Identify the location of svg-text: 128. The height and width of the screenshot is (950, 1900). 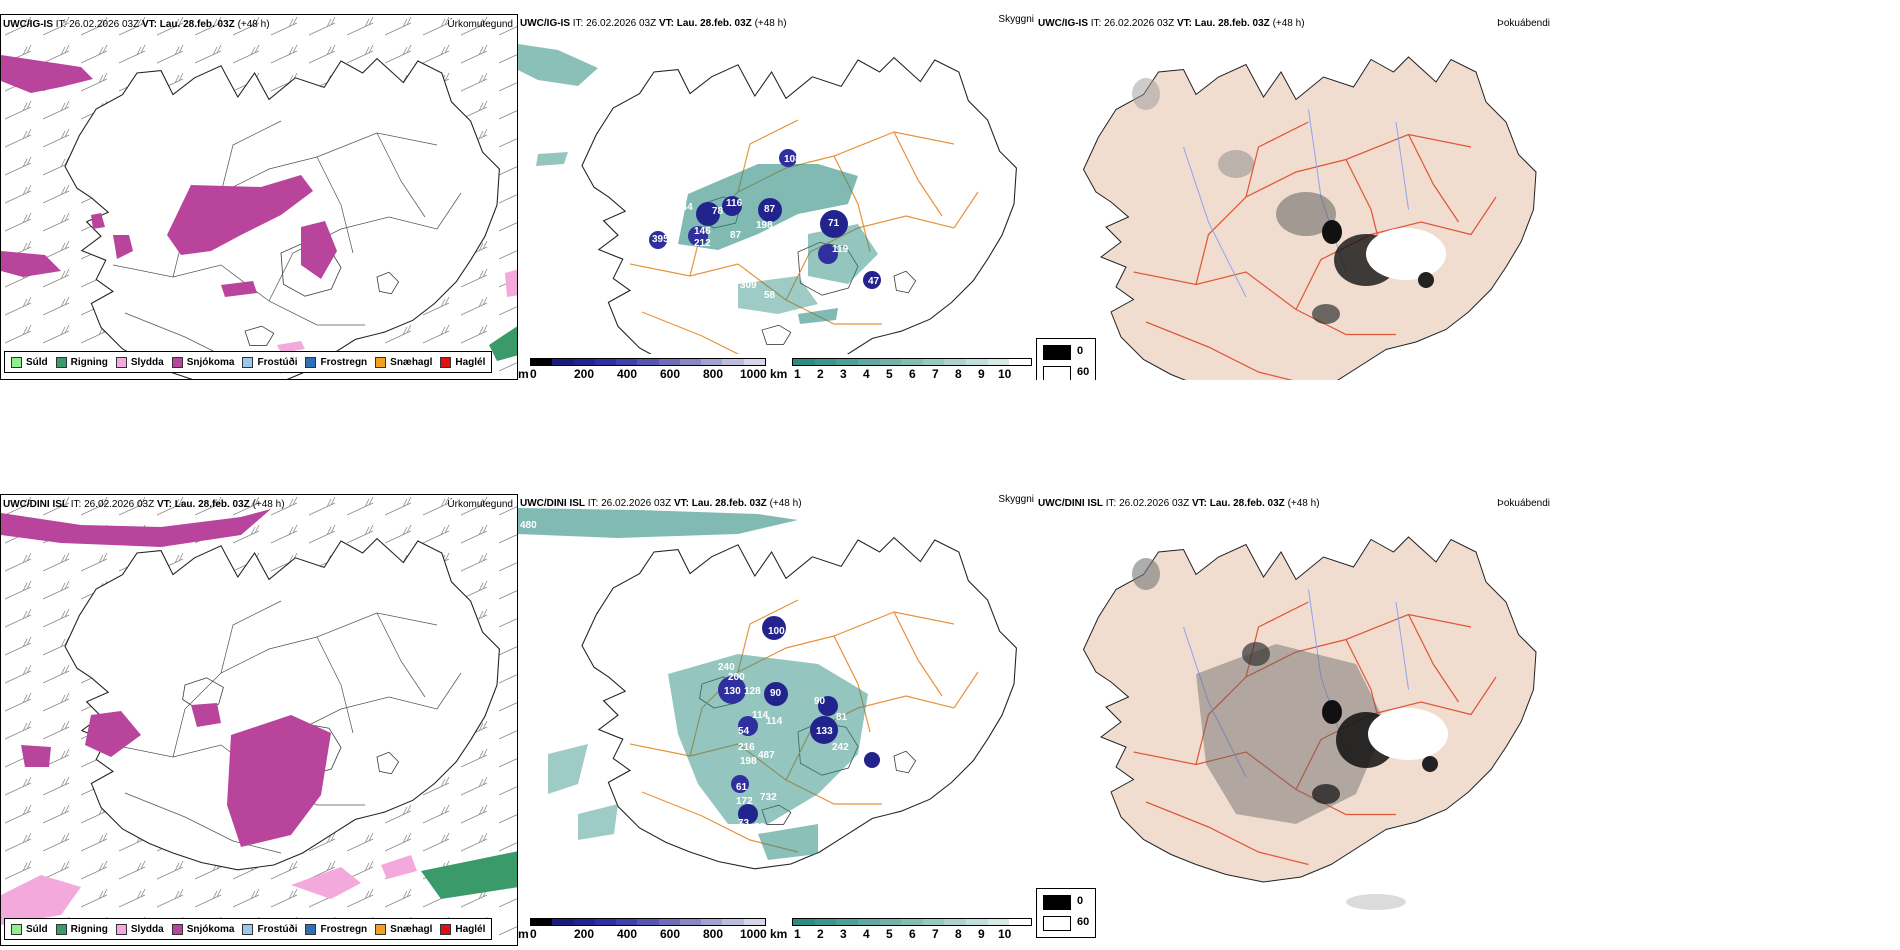
(752, 691).